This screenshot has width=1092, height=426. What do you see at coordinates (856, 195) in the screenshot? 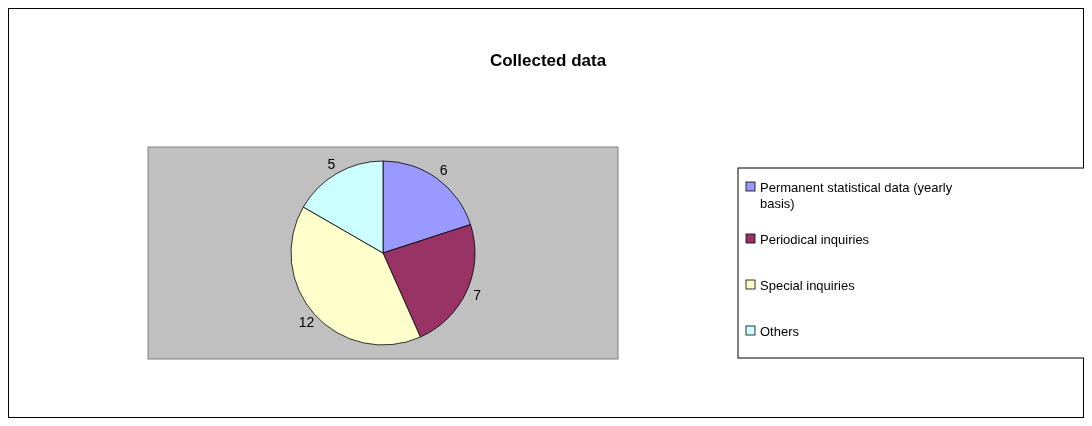
I see `legend-label: Permanent statistical data (yearly basis)` at bounding box center [856, 195].